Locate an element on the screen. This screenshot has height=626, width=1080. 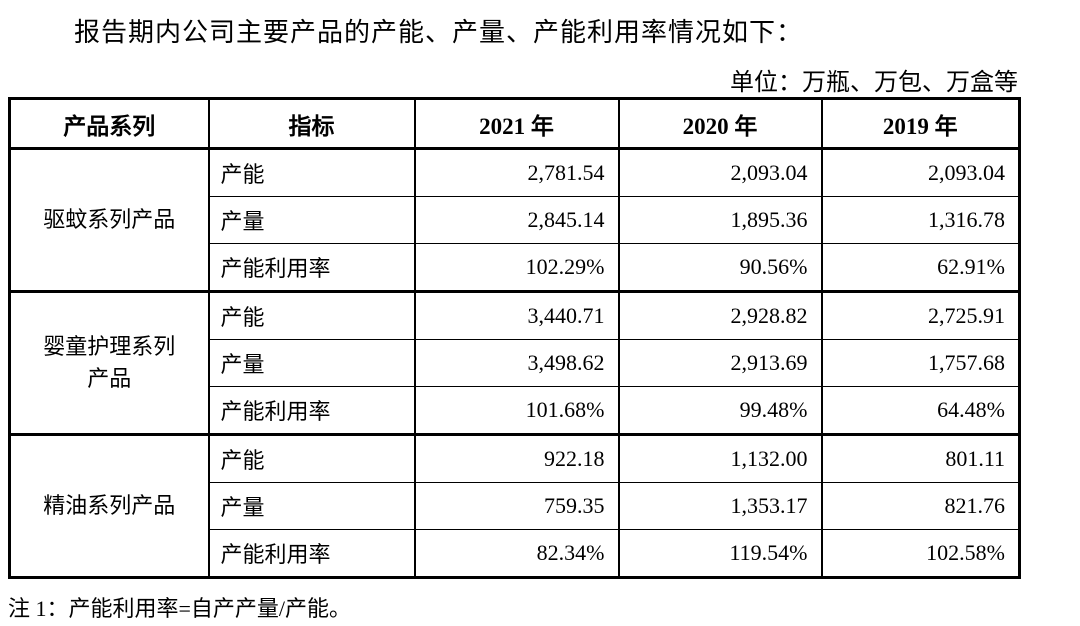
table-row: 产能利用率 102.29% 90.56% 62.91% is located at coordinates (515, 267).